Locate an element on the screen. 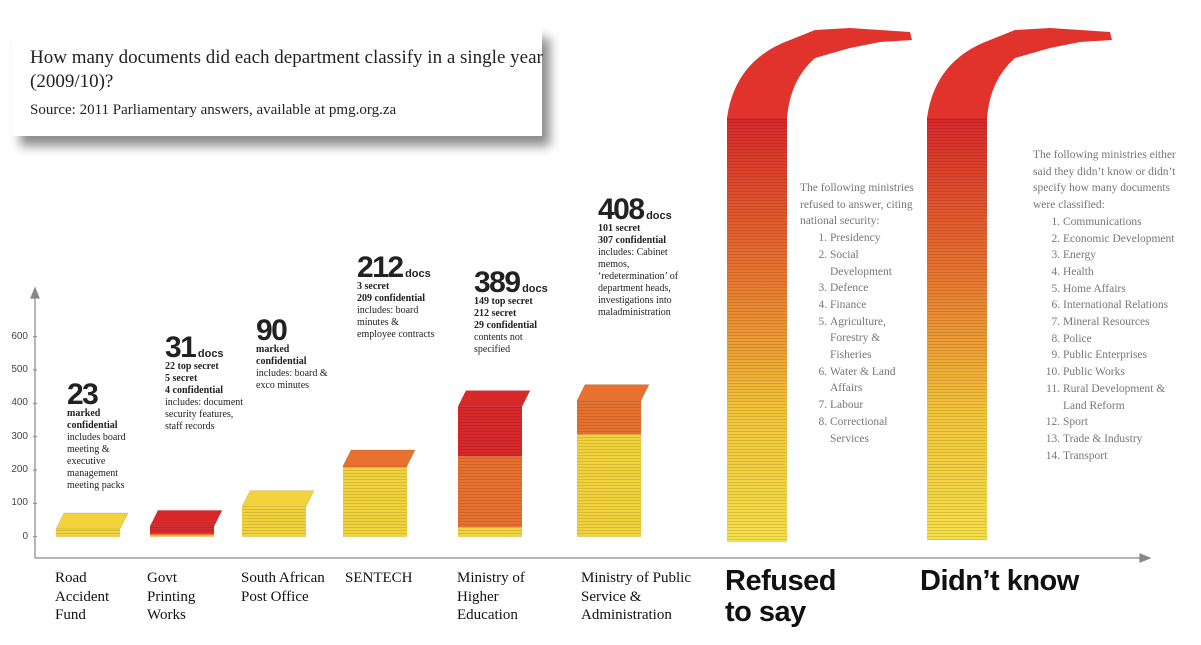 Image resolution: width=1201 pixels, height=645 pixels. list-item: Communications is located at coordinates (1123, 222).